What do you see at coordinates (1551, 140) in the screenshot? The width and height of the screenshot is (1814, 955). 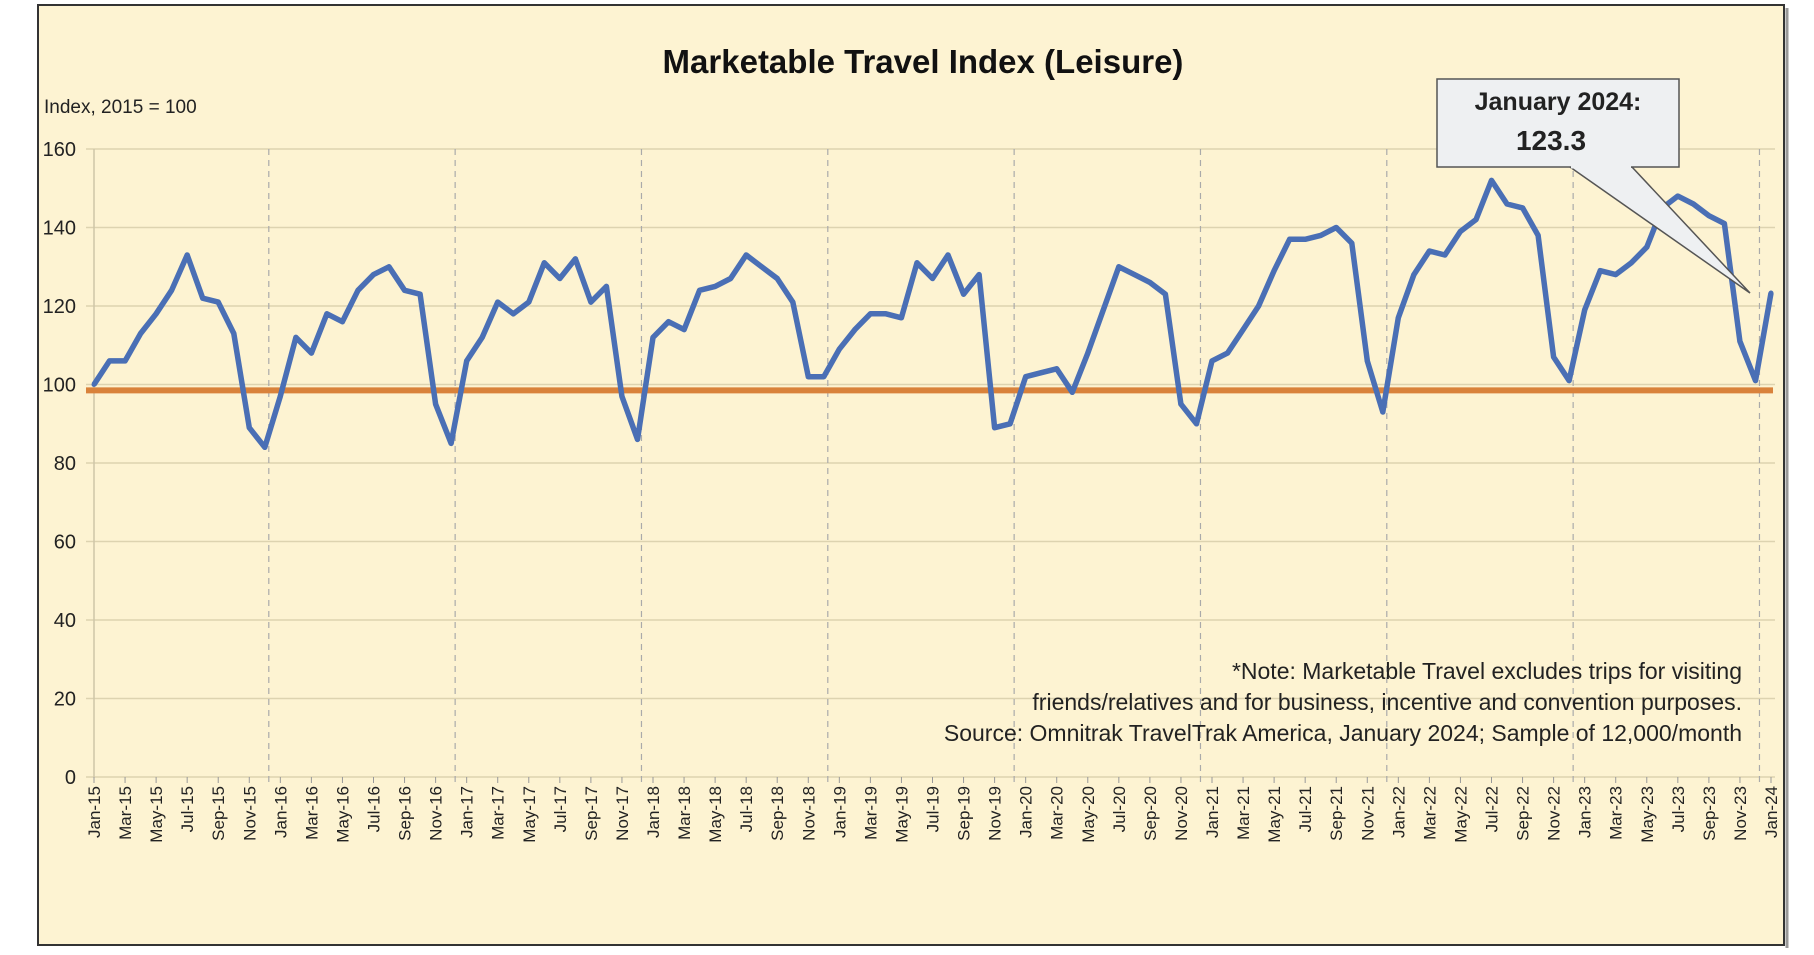 I see `callout-line2: 123.3` at bounding box center [1551, 140].